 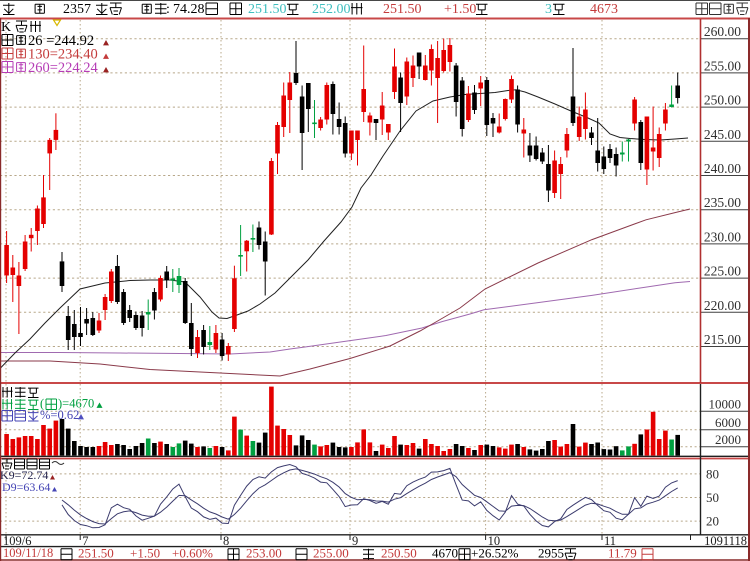 I want to click on svg-text: 4670, so click(x=445, y=553).